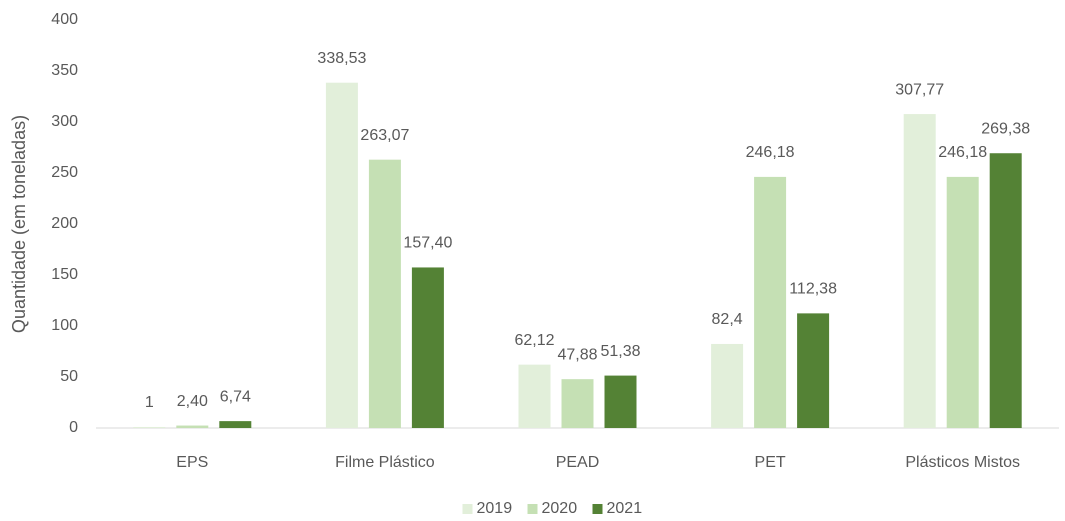 The image size is (1065, 521). Describe the element at coordinates (64, 325) in the screenshot. I see `y-tick-label: 100` at that location.